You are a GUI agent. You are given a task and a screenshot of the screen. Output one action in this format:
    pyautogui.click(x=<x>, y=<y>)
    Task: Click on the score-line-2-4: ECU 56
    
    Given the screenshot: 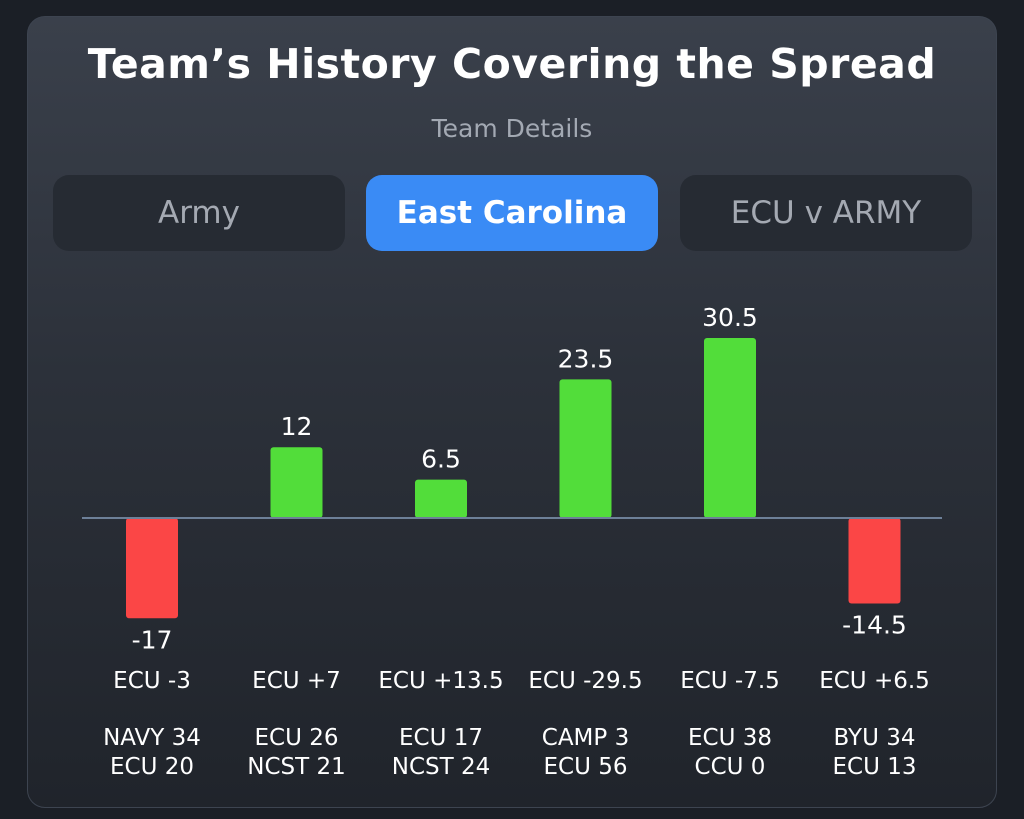 What is the action you would take?
    pyautogui.click(x=585, y=767)
    